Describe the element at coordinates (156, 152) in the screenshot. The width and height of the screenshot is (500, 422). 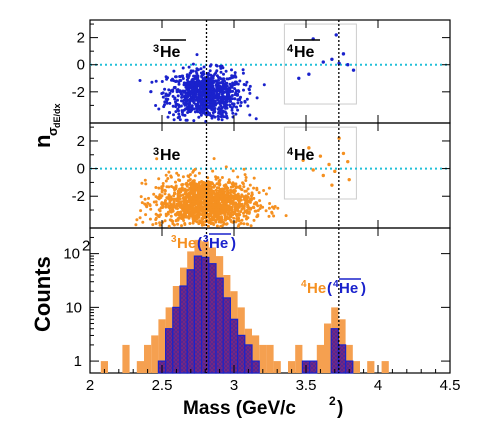
I see `svg-text: 3` at that location.